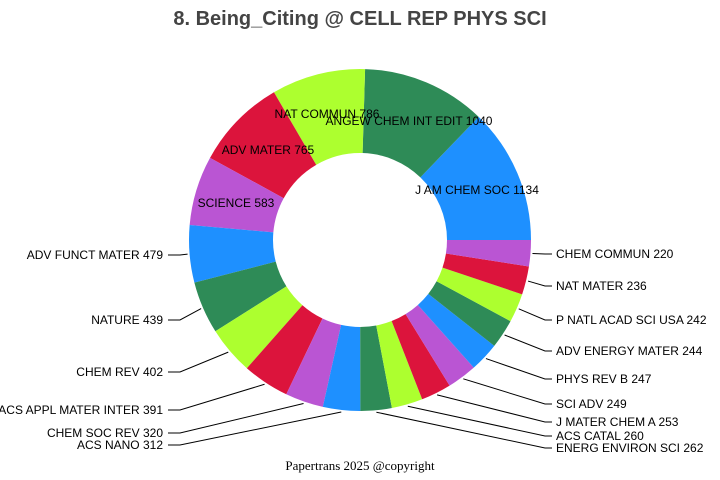  What do you see at coordinates (615, 254) in the screenshot?
I see `slice-label: CHEM COMMUN 220` at bounding box center [615, 254].